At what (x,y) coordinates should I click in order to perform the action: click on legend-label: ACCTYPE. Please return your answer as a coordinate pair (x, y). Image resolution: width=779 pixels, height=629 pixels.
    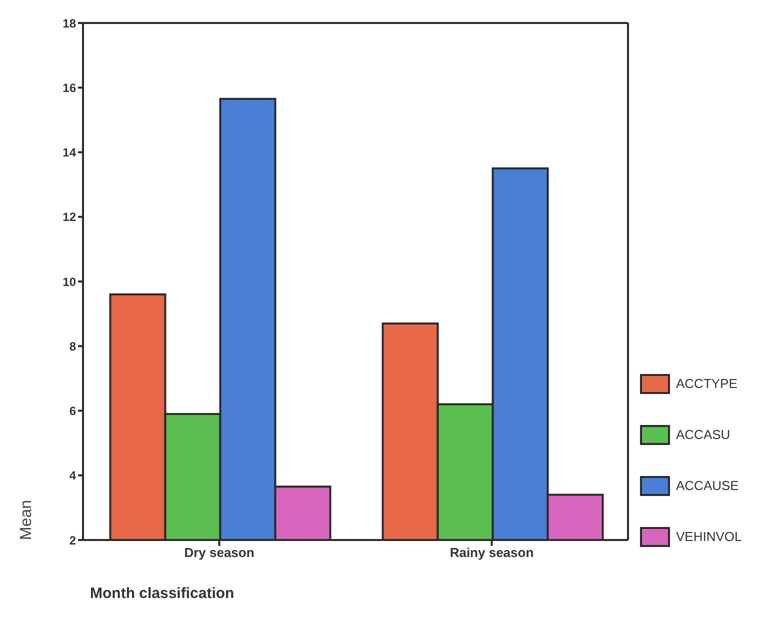
    Looking at the image, I should click on (707, 383).